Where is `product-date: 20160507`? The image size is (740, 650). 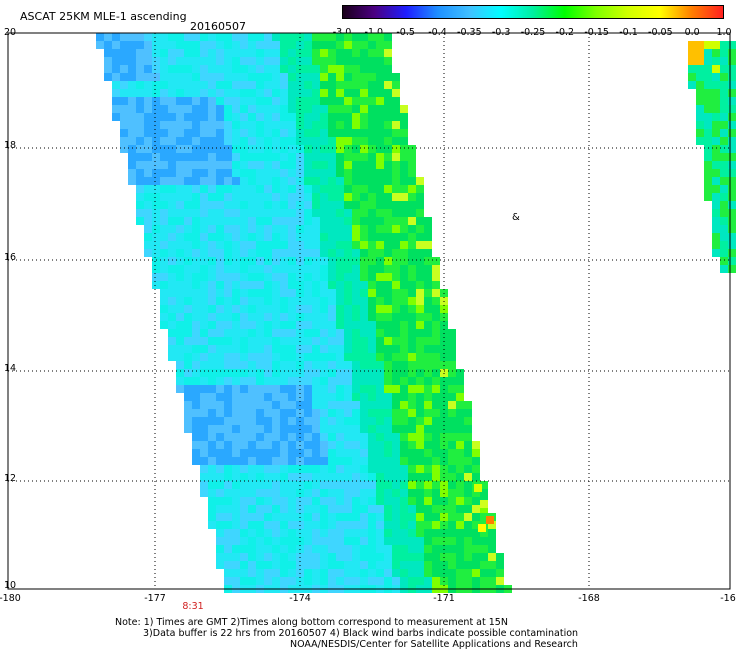 product-date: 20160507 is located at coordinates (218, 26).